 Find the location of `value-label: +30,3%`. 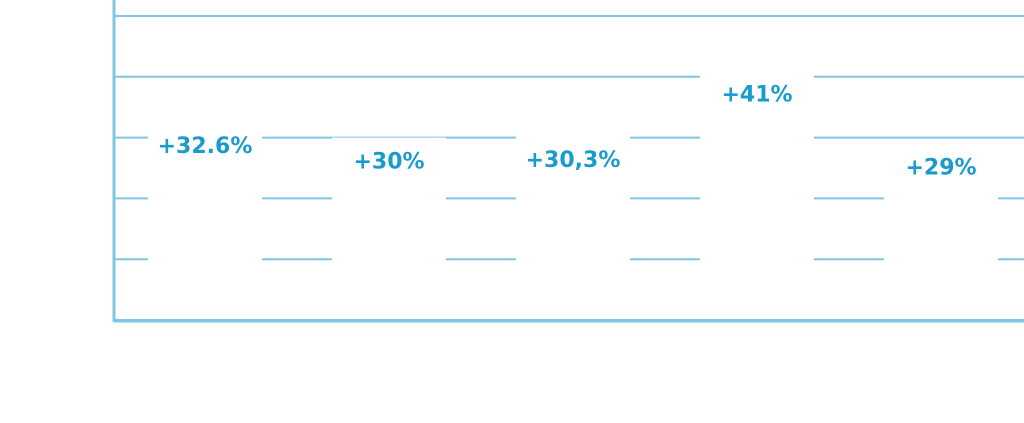

value-label: +30,3% is located at coordinates (573, 160).